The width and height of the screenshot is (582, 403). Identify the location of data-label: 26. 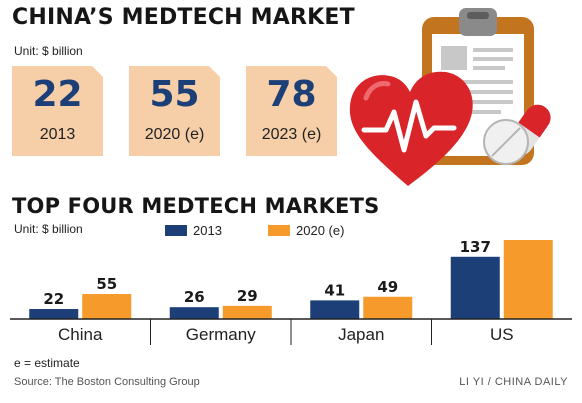
(194, 297).